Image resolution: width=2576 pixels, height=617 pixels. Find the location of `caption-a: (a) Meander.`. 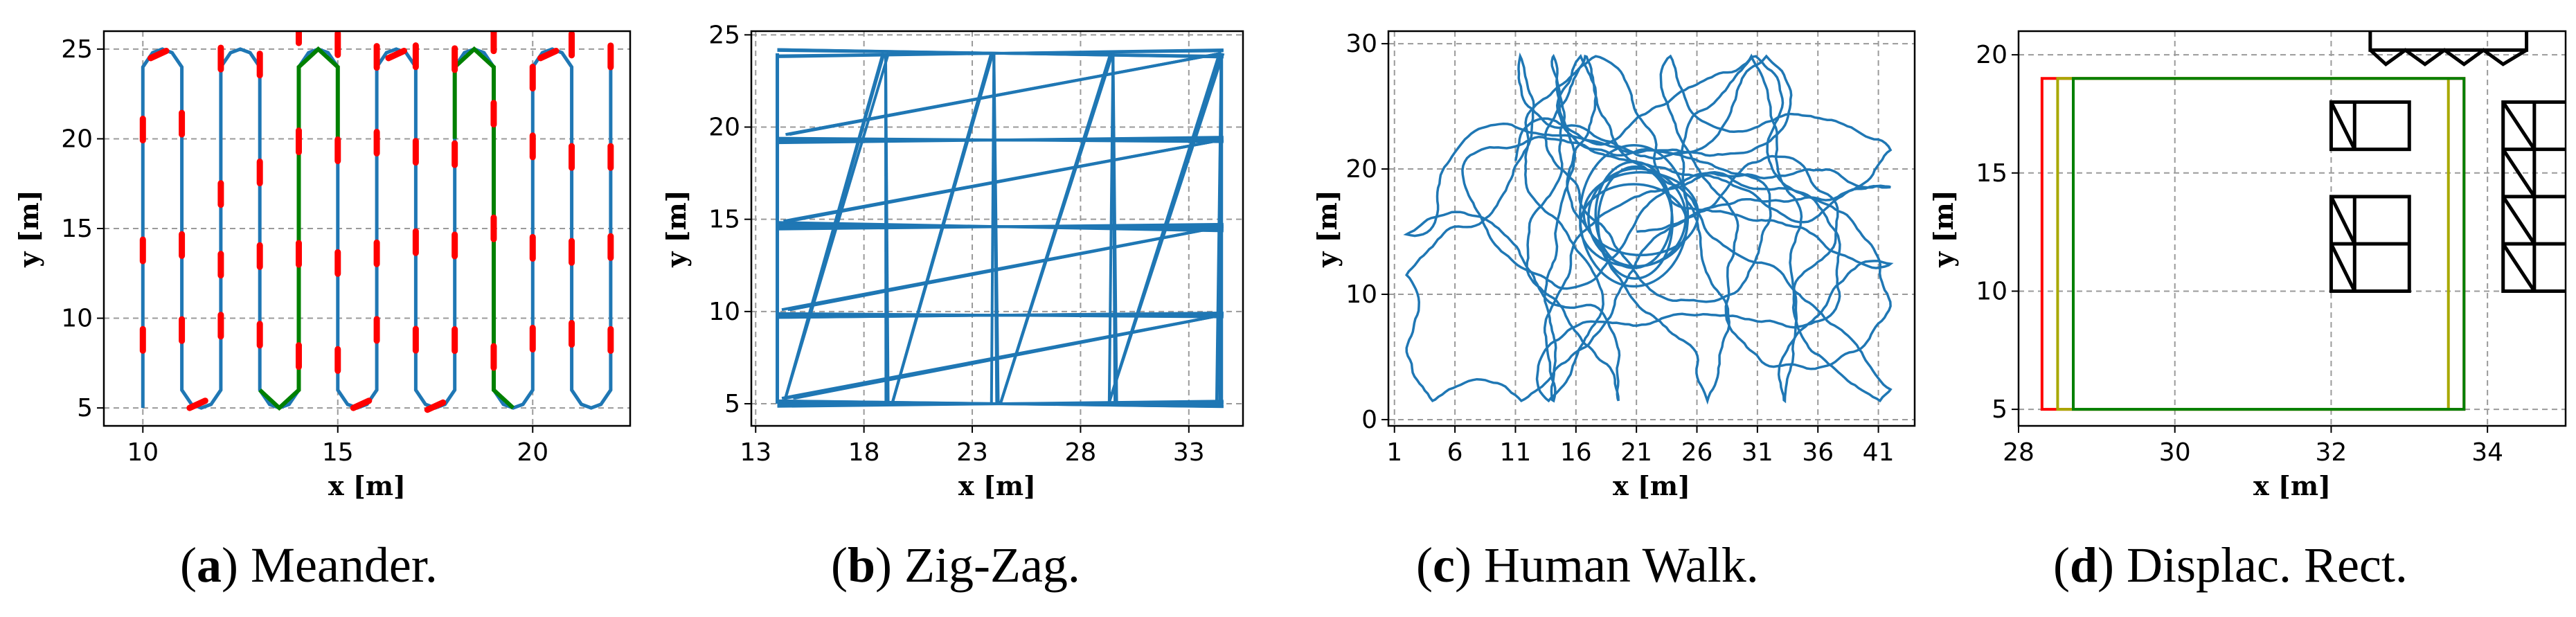

caption-a: (a) Meander. is located at coordinates (309, 565).